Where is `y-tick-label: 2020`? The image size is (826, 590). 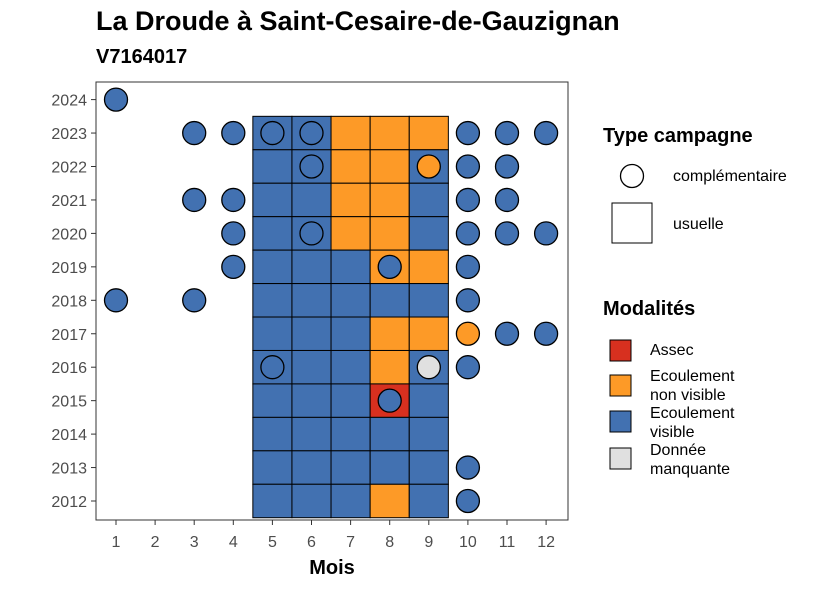
y-tick-label: 2020 is located at coordinates (69, 234).